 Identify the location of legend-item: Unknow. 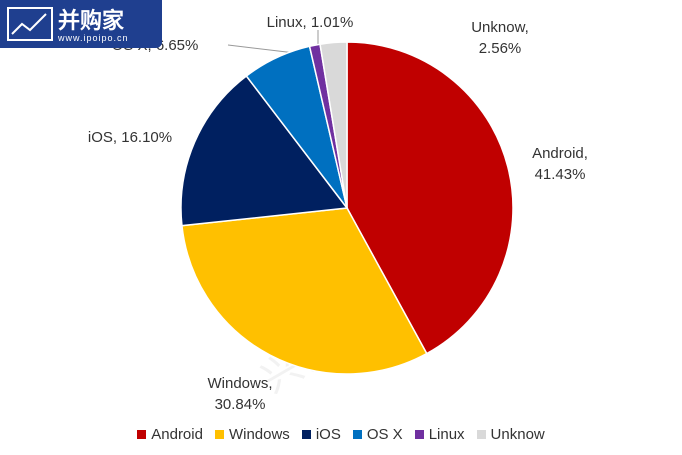
(510, 434).